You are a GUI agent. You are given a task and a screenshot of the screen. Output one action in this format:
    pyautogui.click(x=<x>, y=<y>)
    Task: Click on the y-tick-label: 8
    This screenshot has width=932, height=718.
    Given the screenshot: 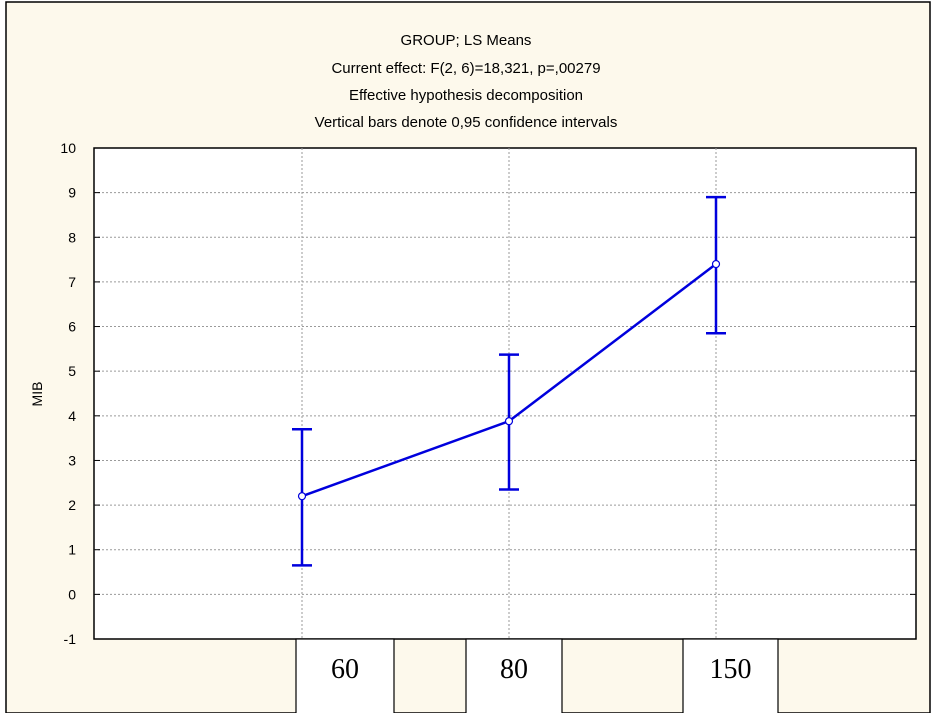 What is the action you would take?
    pyautogui.click(x=72, y=237)
    